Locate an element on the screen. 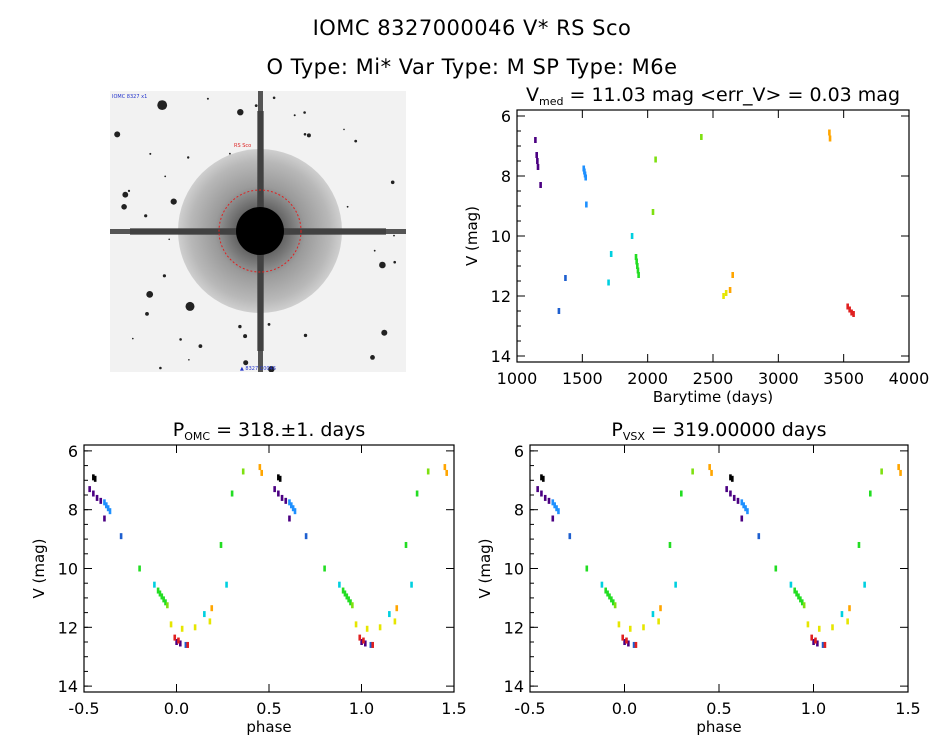  thumbnail-corner-label: IOMC 8327 x1 is located at coordinates (129, 97).